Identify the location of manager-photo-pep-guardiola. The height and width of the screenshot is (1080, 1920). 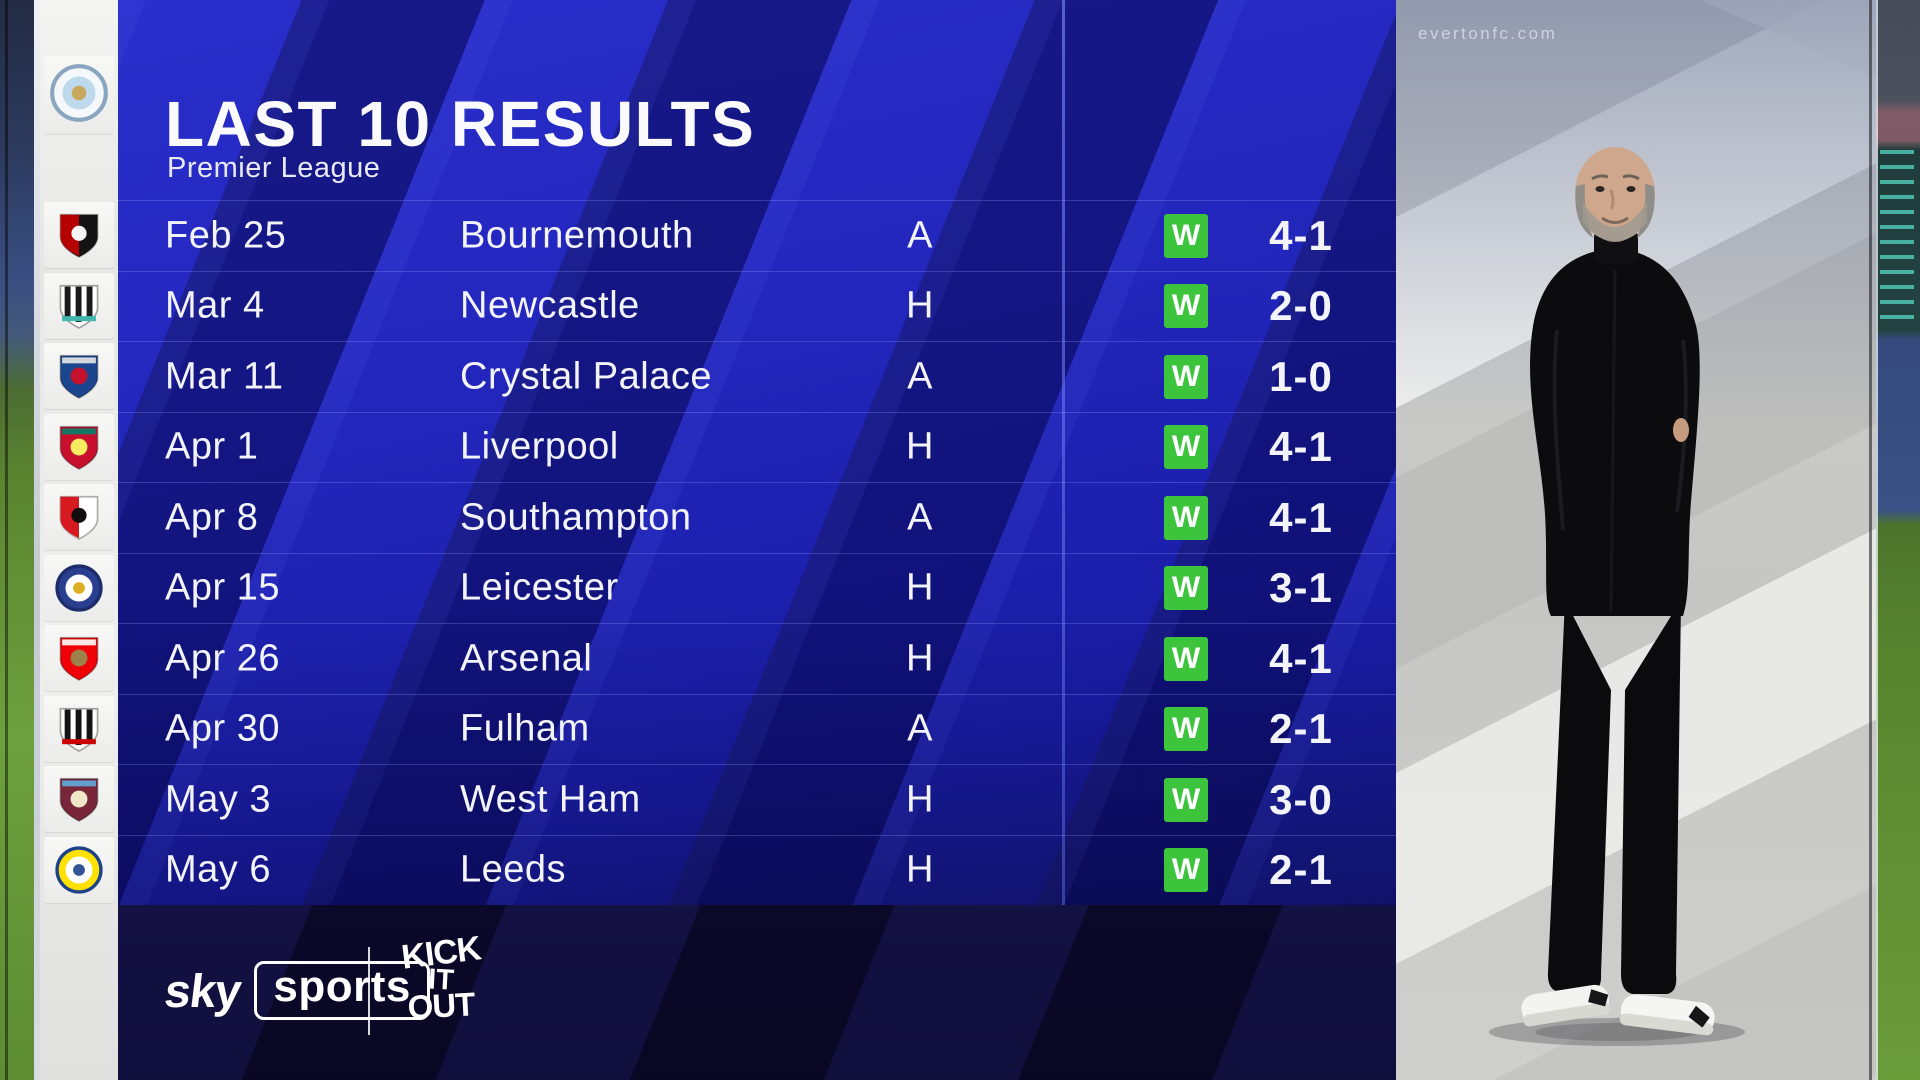
(1617, 596).